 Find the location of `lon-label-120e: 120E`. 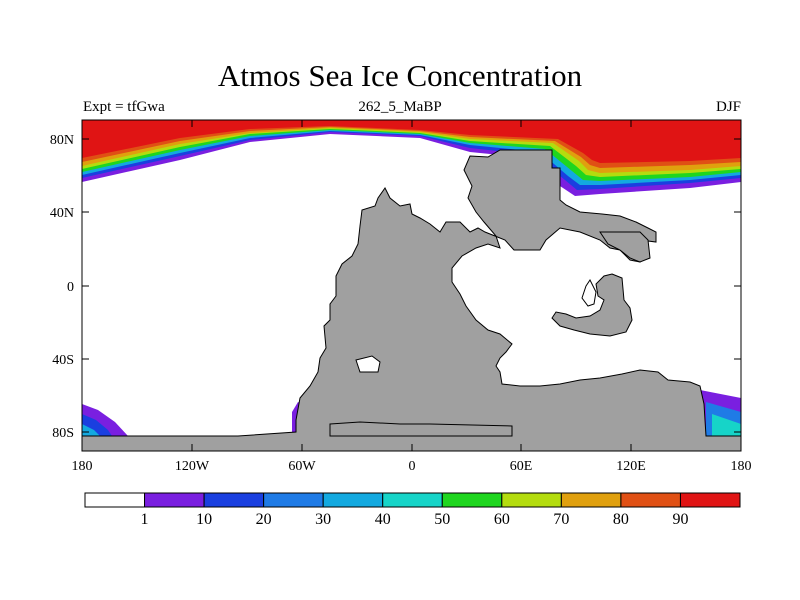

lon-label-120e: 120E is located at coordinates (631, 466).